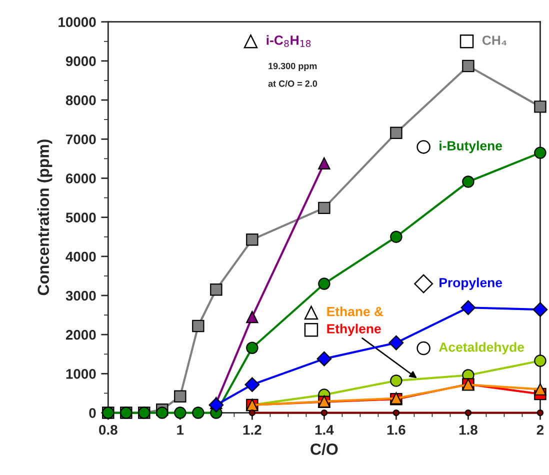 The width and height of the screenshot is (549, 475). Describe the element at coordinates (288, 41) in the screenshot. I see `legend-label: i-C$_{8}$H$_{18}$` at that location.